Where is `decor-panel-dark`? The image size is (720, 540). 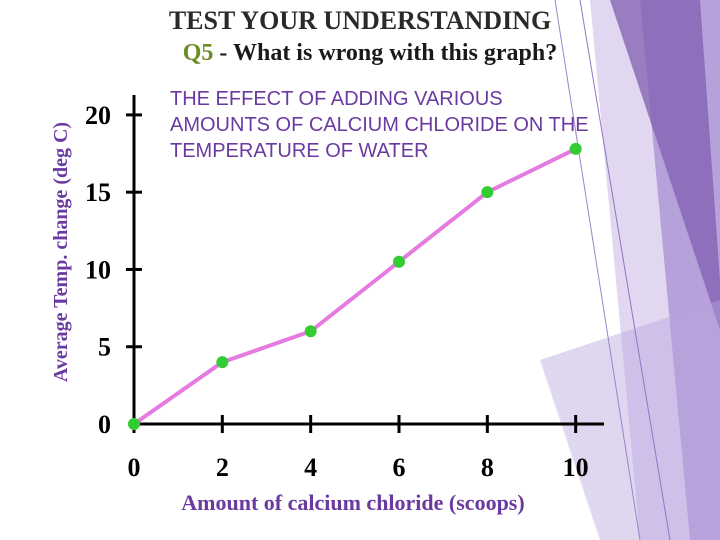
decor-panel-dark is located at coordinates (665, 165).